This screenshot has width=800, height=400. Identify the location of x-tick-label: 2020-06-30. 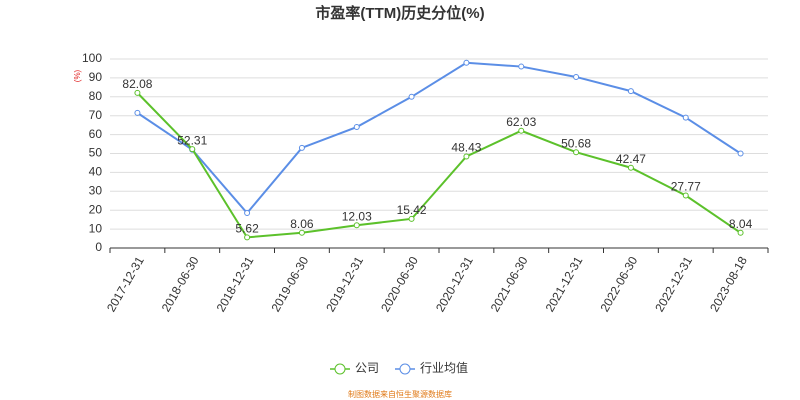
(399, 284).